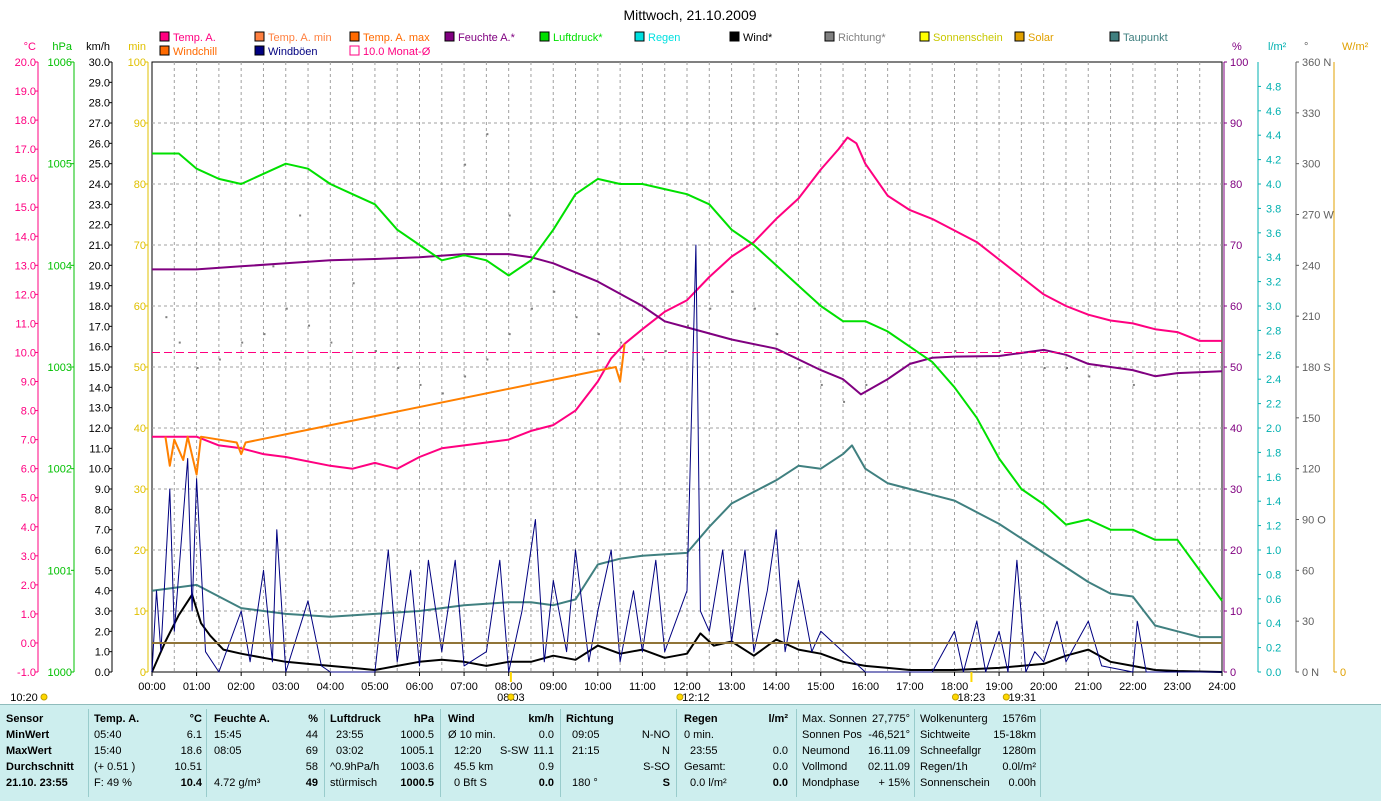 The width and height of the screenshot is (1381, 801). Describe the element at coordinates (461, 719) in the screenshot. I see `wind-header: Wind` at that location.